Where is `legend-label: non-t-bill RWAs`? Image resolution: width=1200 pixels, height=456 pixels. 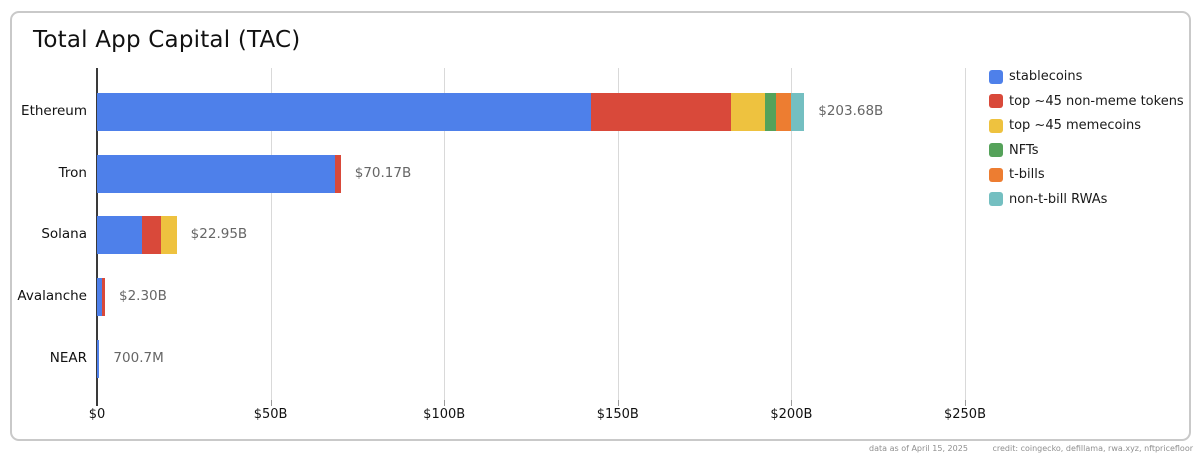 legend-label: non-t-bill RWAs is located at coordinates (1058, 199).